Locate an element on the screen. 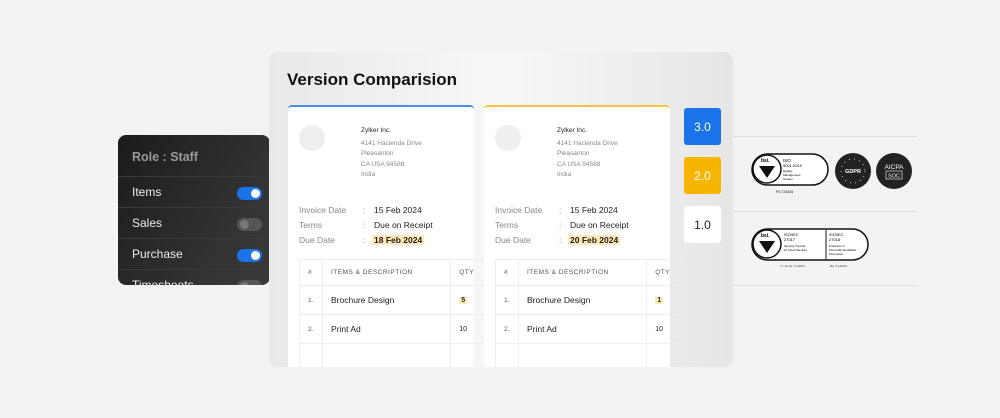  item-qty: 1 is located at coordinates (659, 300).